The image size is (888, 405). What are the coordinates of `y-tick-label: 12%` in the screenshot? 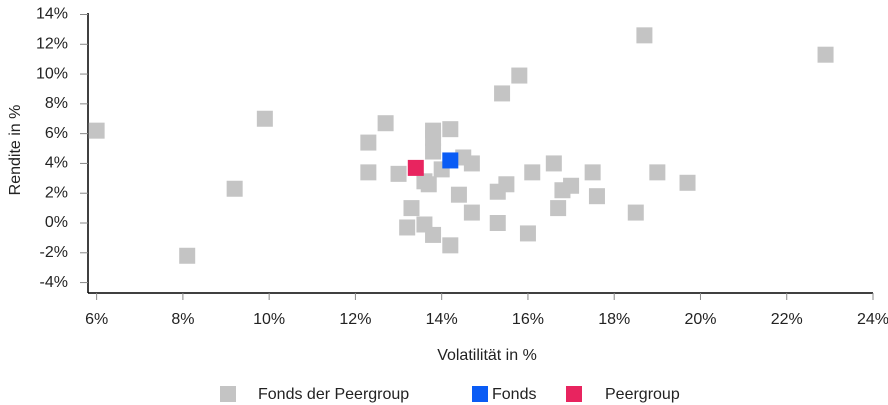 It's located at (52, 43).